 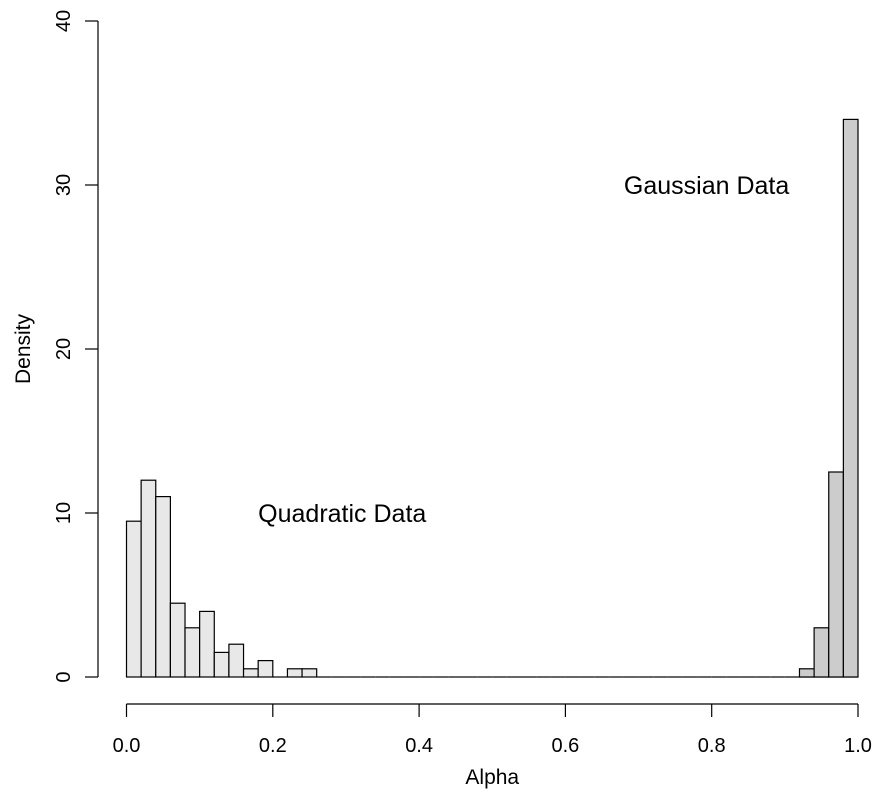 What do you see at coordinates (64, 676) in the screenshot?
I see `y-tick-label: 0` at bounding box center [64, 676].